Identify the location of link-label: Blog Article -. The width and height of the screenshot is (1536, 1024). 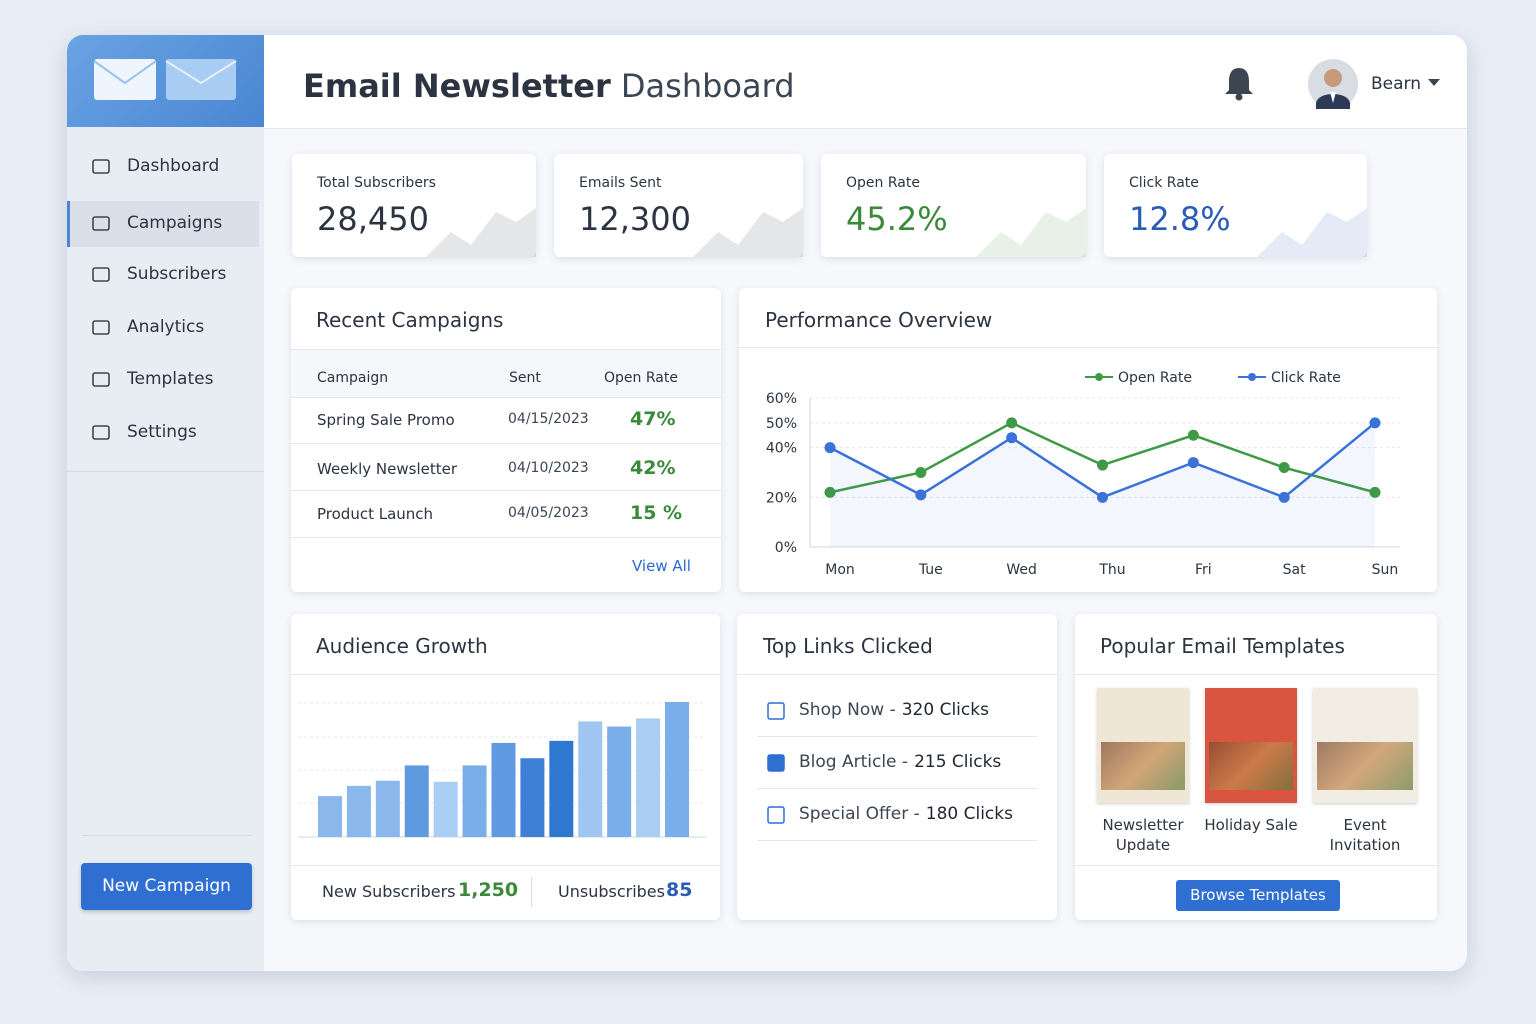
(854, 762).